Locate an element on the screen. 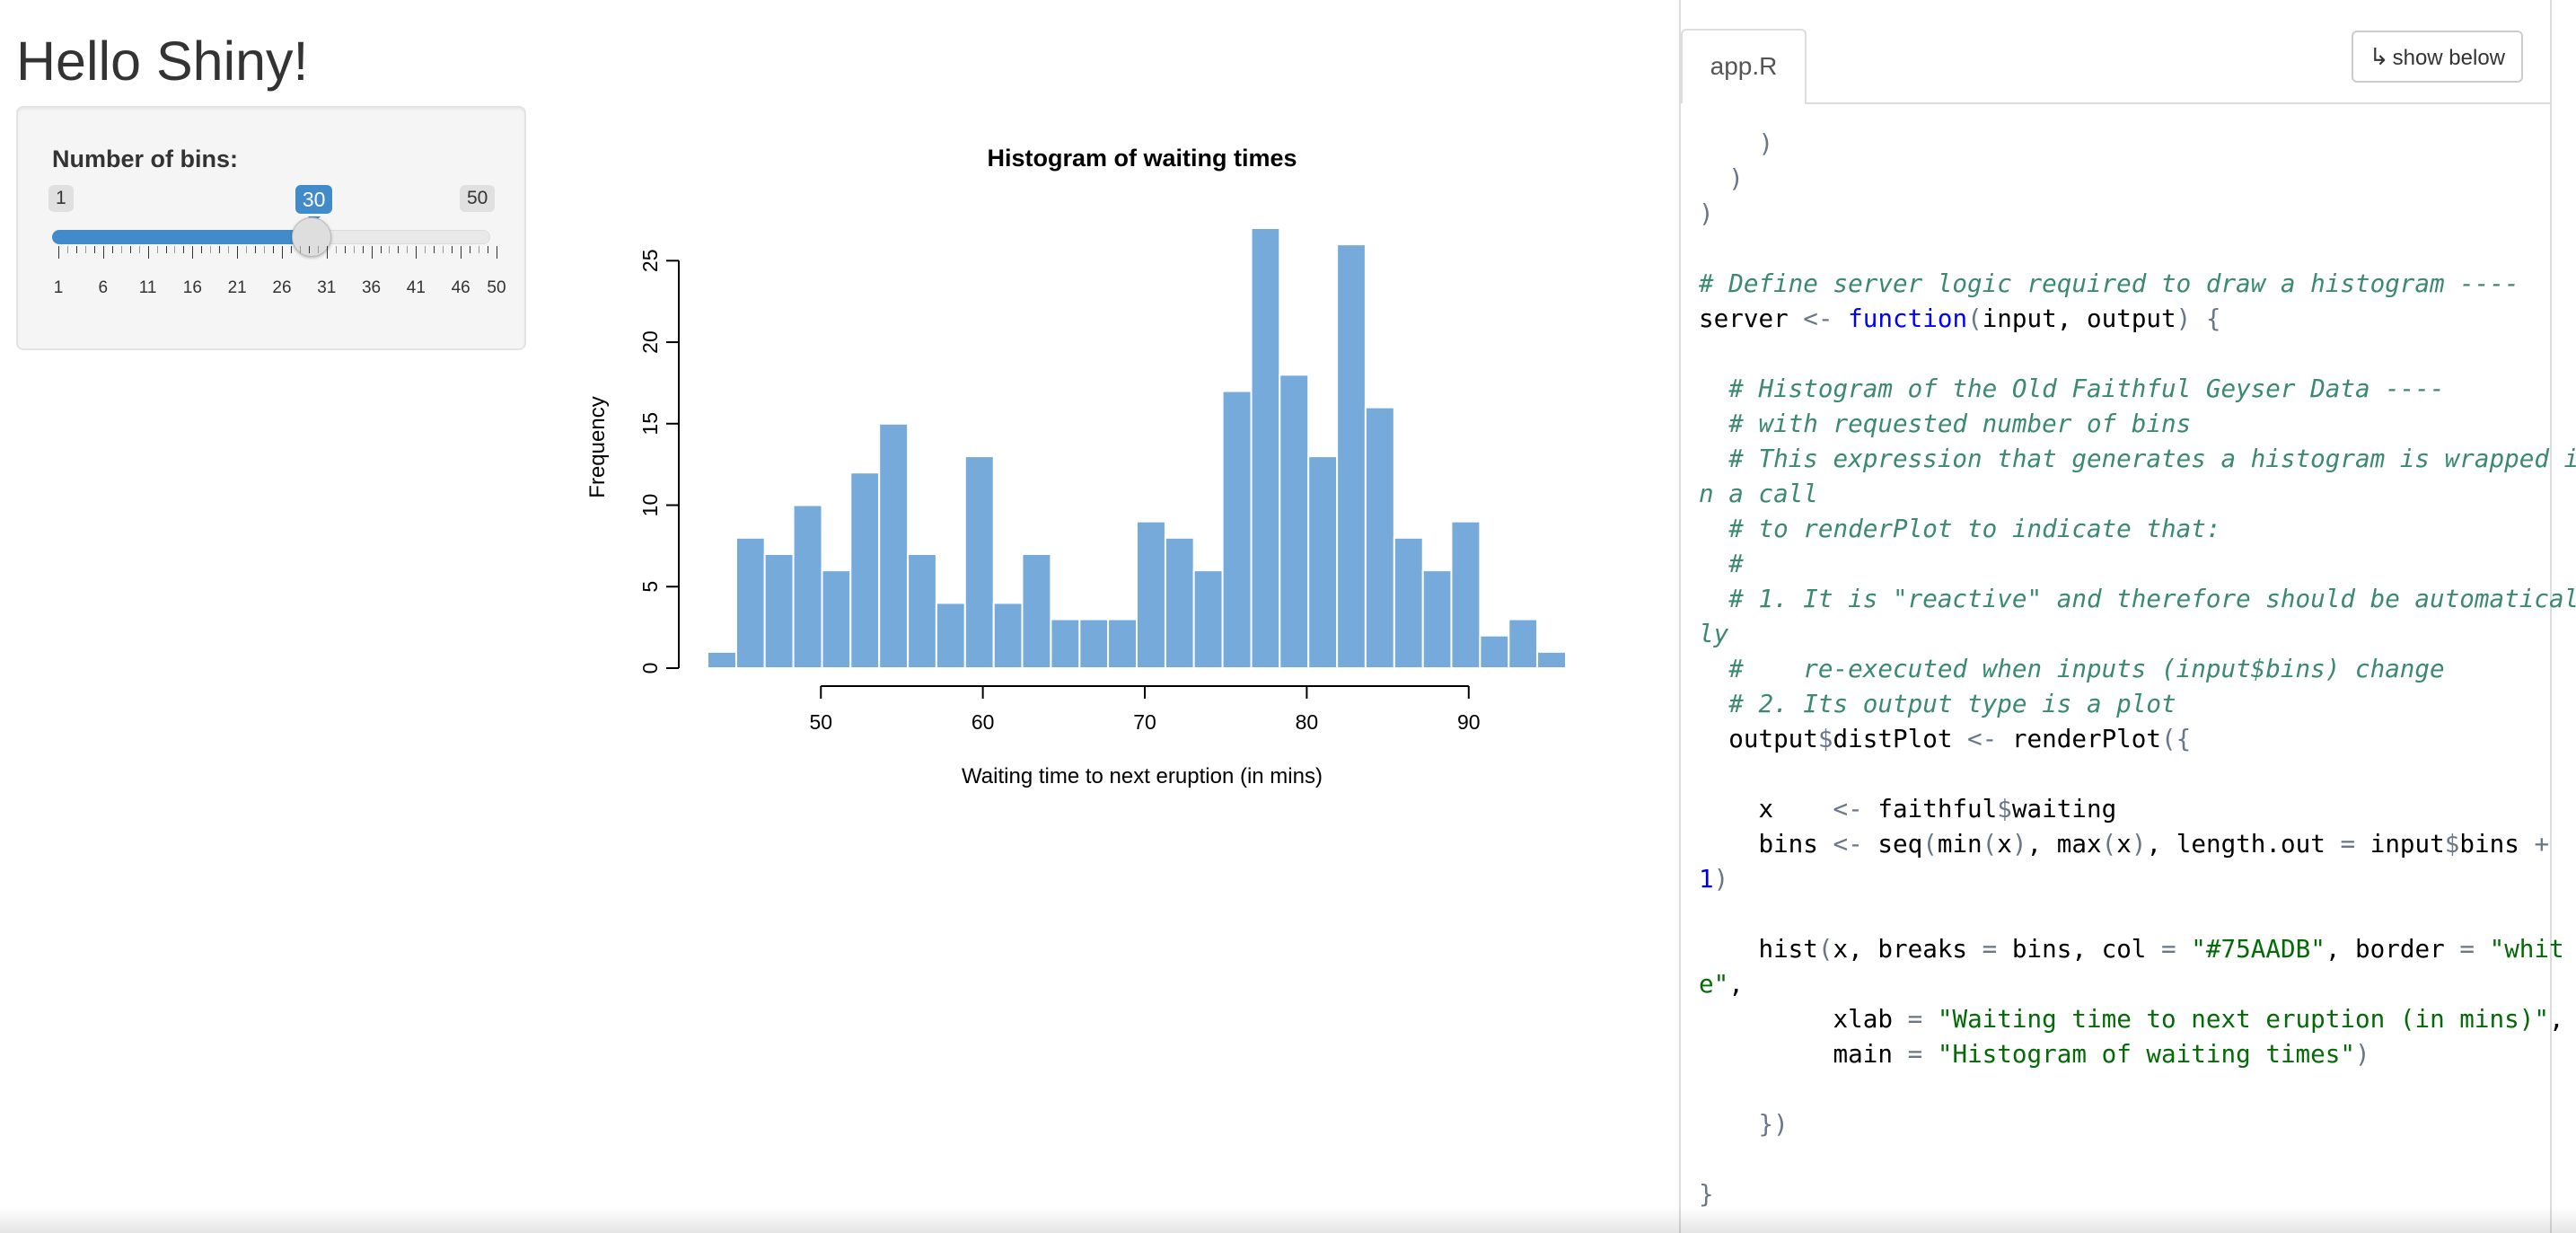 This screenshot has height=1233, width=2576. slider-fill-bar is located at coordinates (182, 237).